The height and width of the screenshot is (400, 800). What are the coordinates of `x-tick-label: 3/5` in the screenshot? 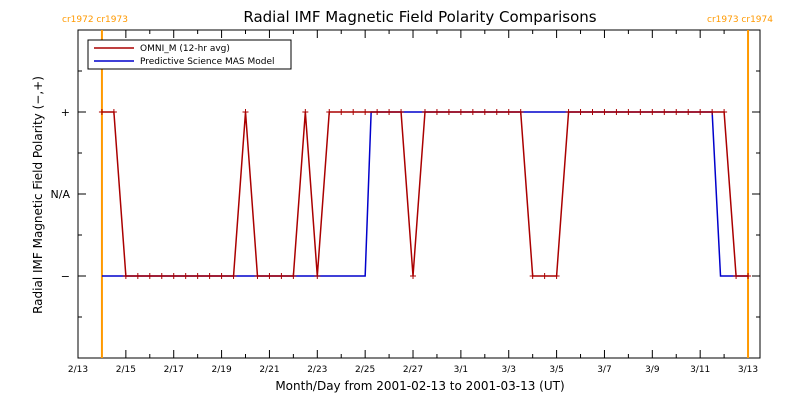 It's located at (556, 370).